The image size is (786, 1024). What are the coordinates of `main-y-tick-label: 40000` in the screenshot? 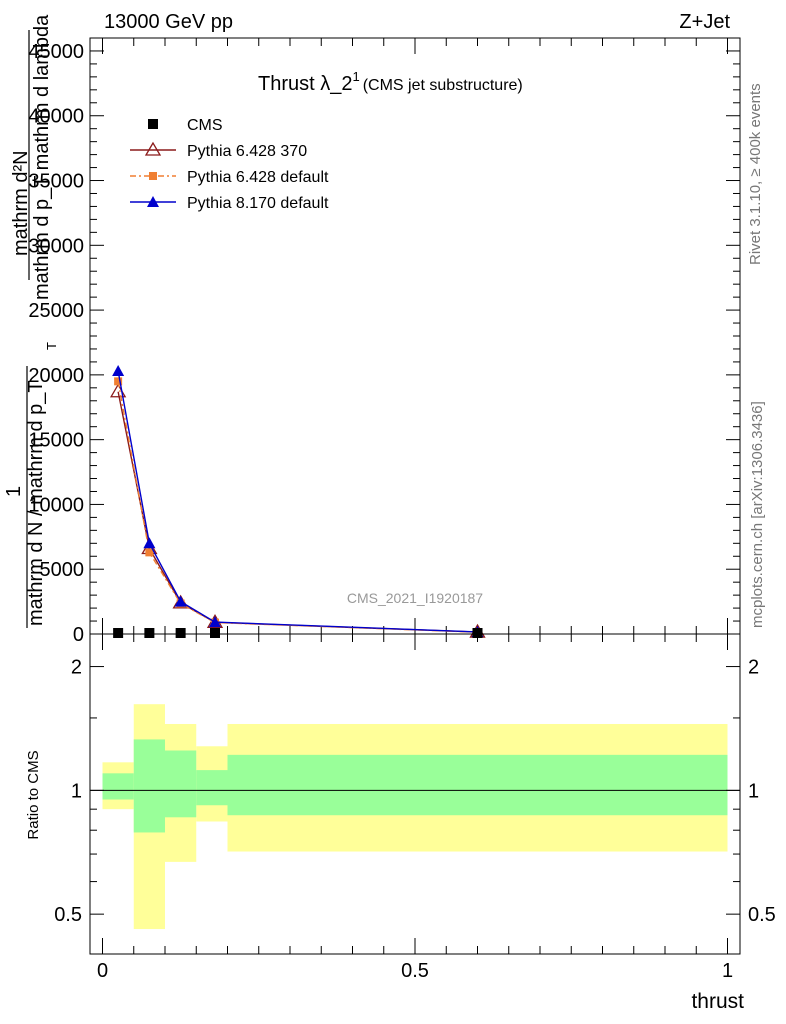 It's located at (56, 117).